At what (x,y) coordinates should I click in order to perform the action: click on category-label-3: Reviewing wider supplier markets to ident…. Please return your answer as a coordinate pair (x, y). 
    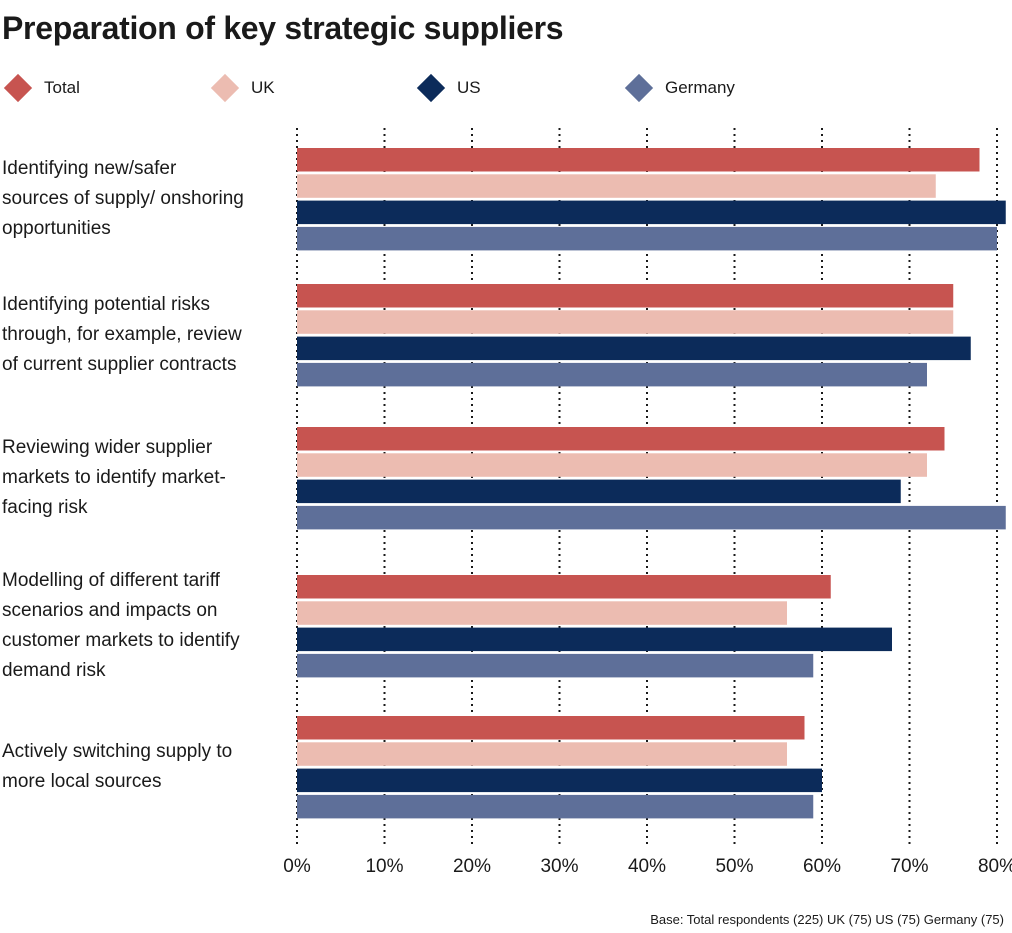
    Looking at the image, I should click on (142, 478).